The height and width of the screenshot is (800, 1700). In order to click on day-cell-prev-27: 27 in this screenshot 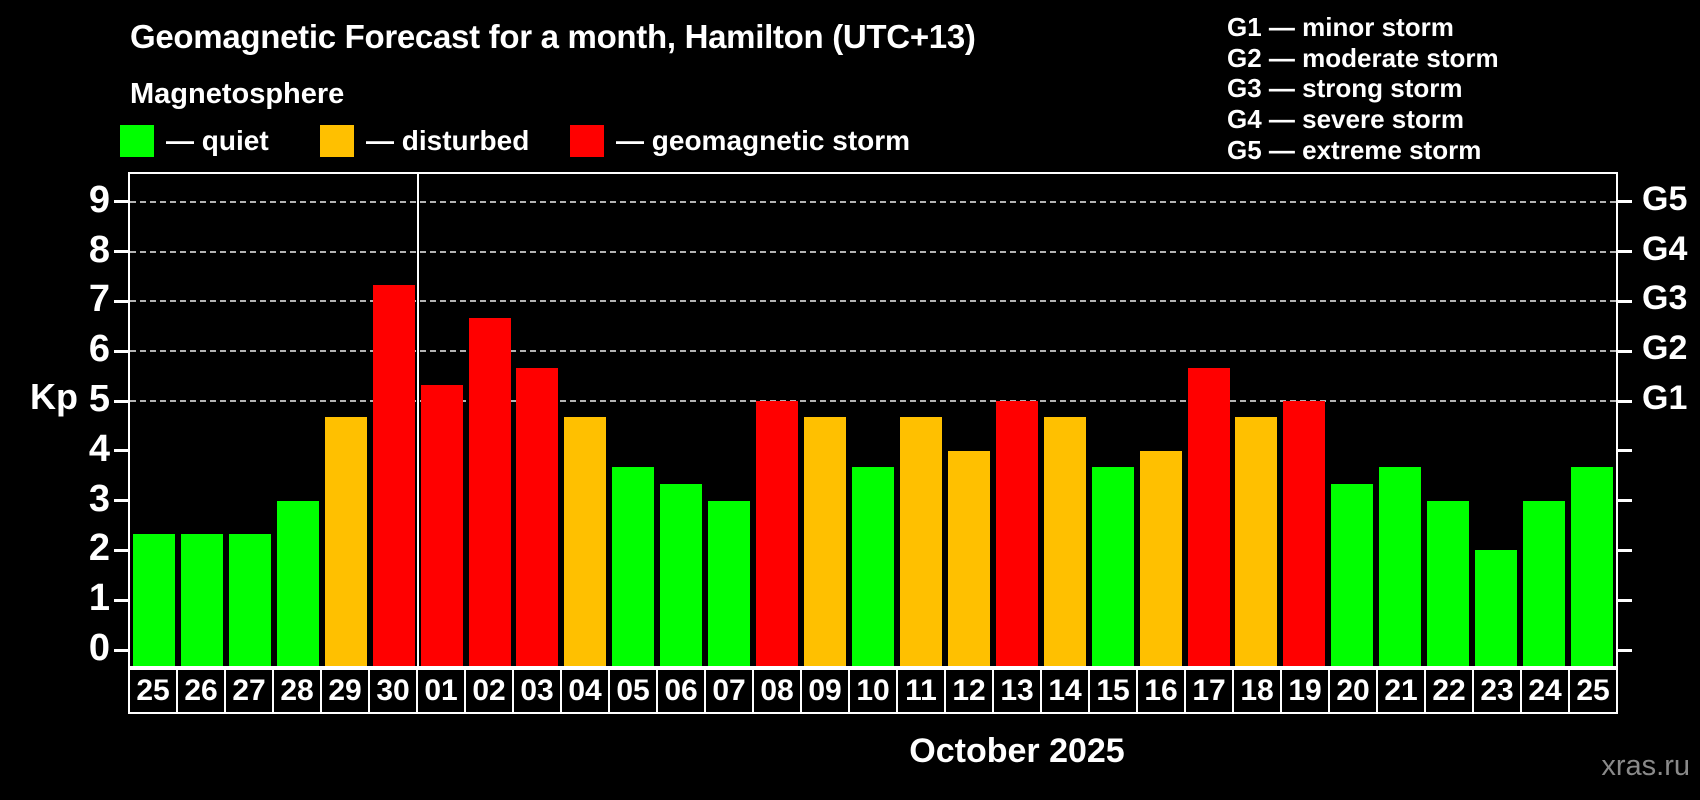, I will do `click(249, 691)`.